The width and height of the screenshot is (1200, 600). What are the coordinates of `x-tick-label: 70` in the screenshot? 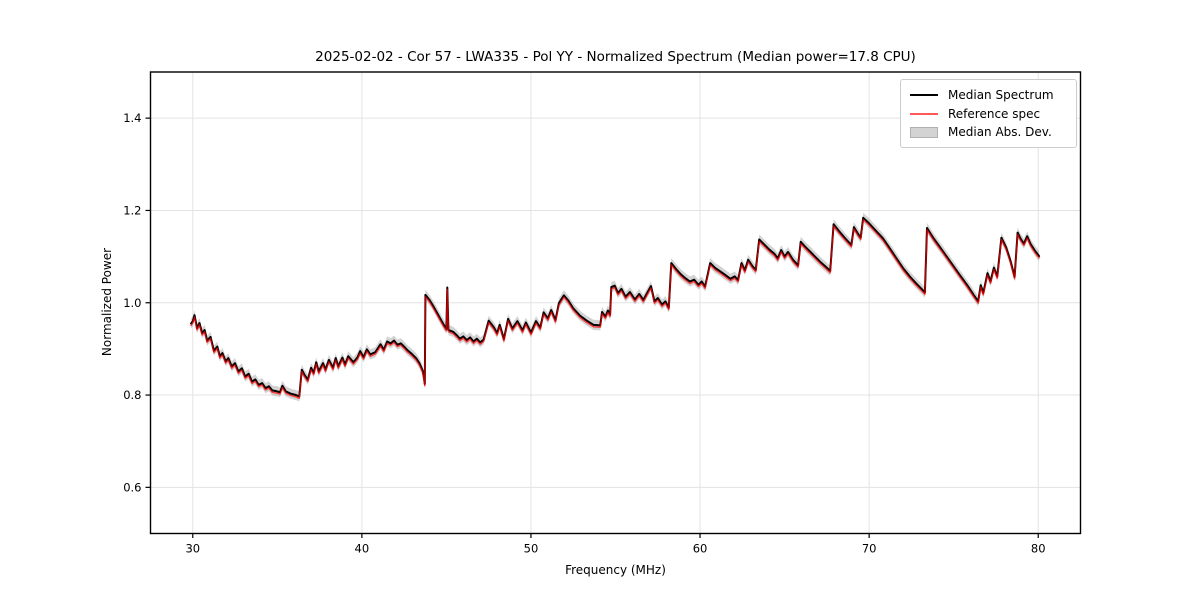 It's located at (869, 549).